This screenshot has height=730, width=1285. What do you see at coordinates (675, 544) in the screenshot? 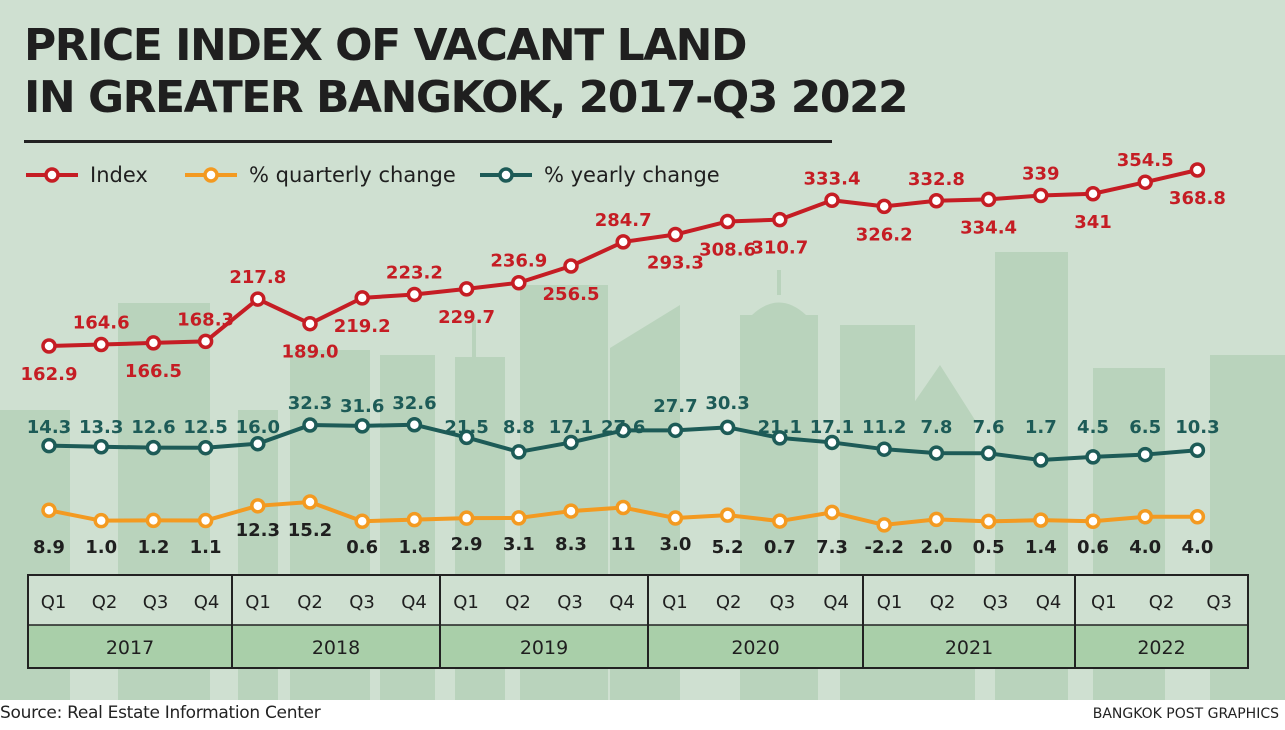
I see `quarterly-value-label: 3.0` at bounding box center [675, 544].